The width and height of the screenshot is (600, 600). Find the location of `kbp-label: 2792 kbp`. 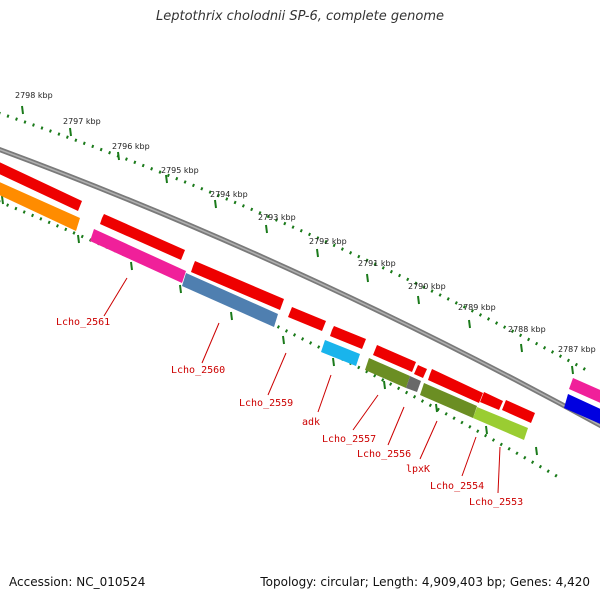

kbp-label: 2792 kbp is located at coordinates (328, 241).